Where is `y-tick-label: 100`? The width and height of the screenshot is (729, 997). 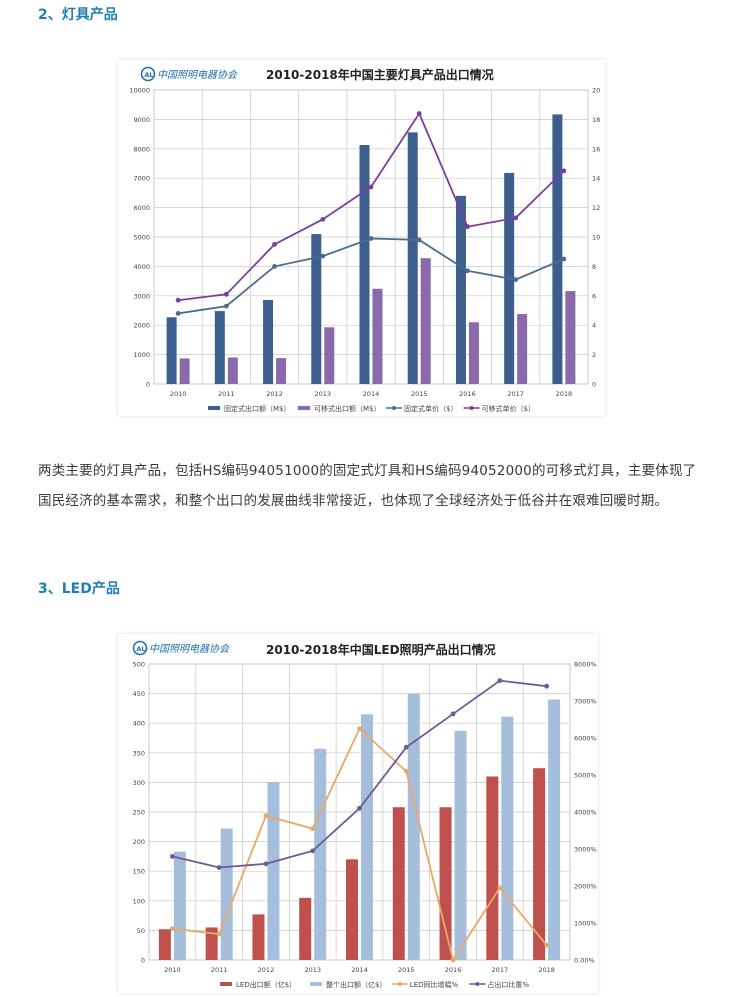 y-tick-label: 100 is located at coordinates (139, 901).